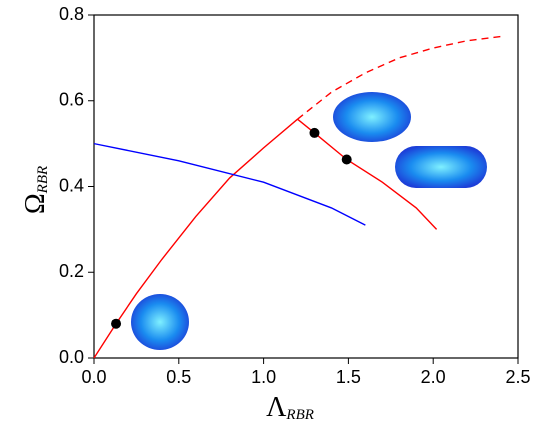  Describe the element at coordinates (517, 377) in the screenshot. I see `x-tick-label: 2.5` at that location.